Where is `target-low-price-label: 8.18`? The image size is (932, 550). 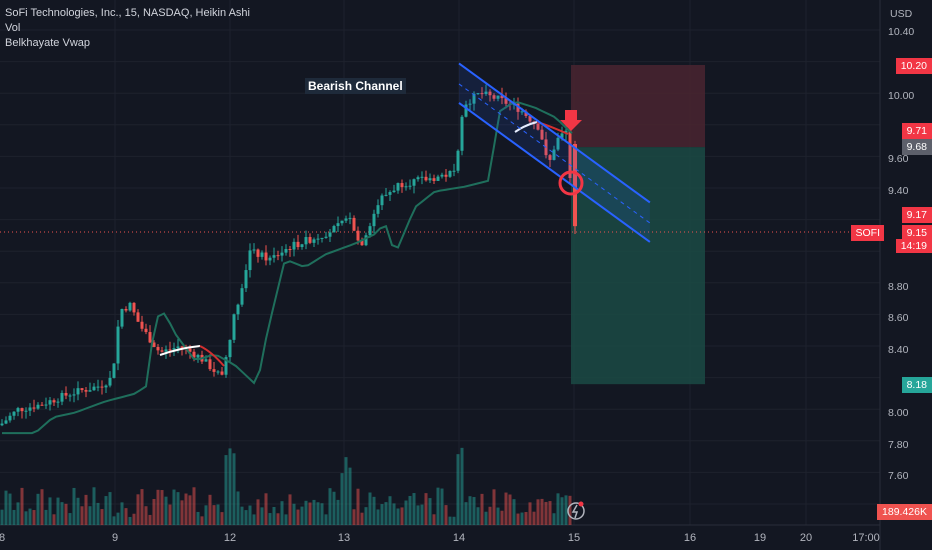
target-low-price-label: 8.18 is located at coordinates (916, 385).